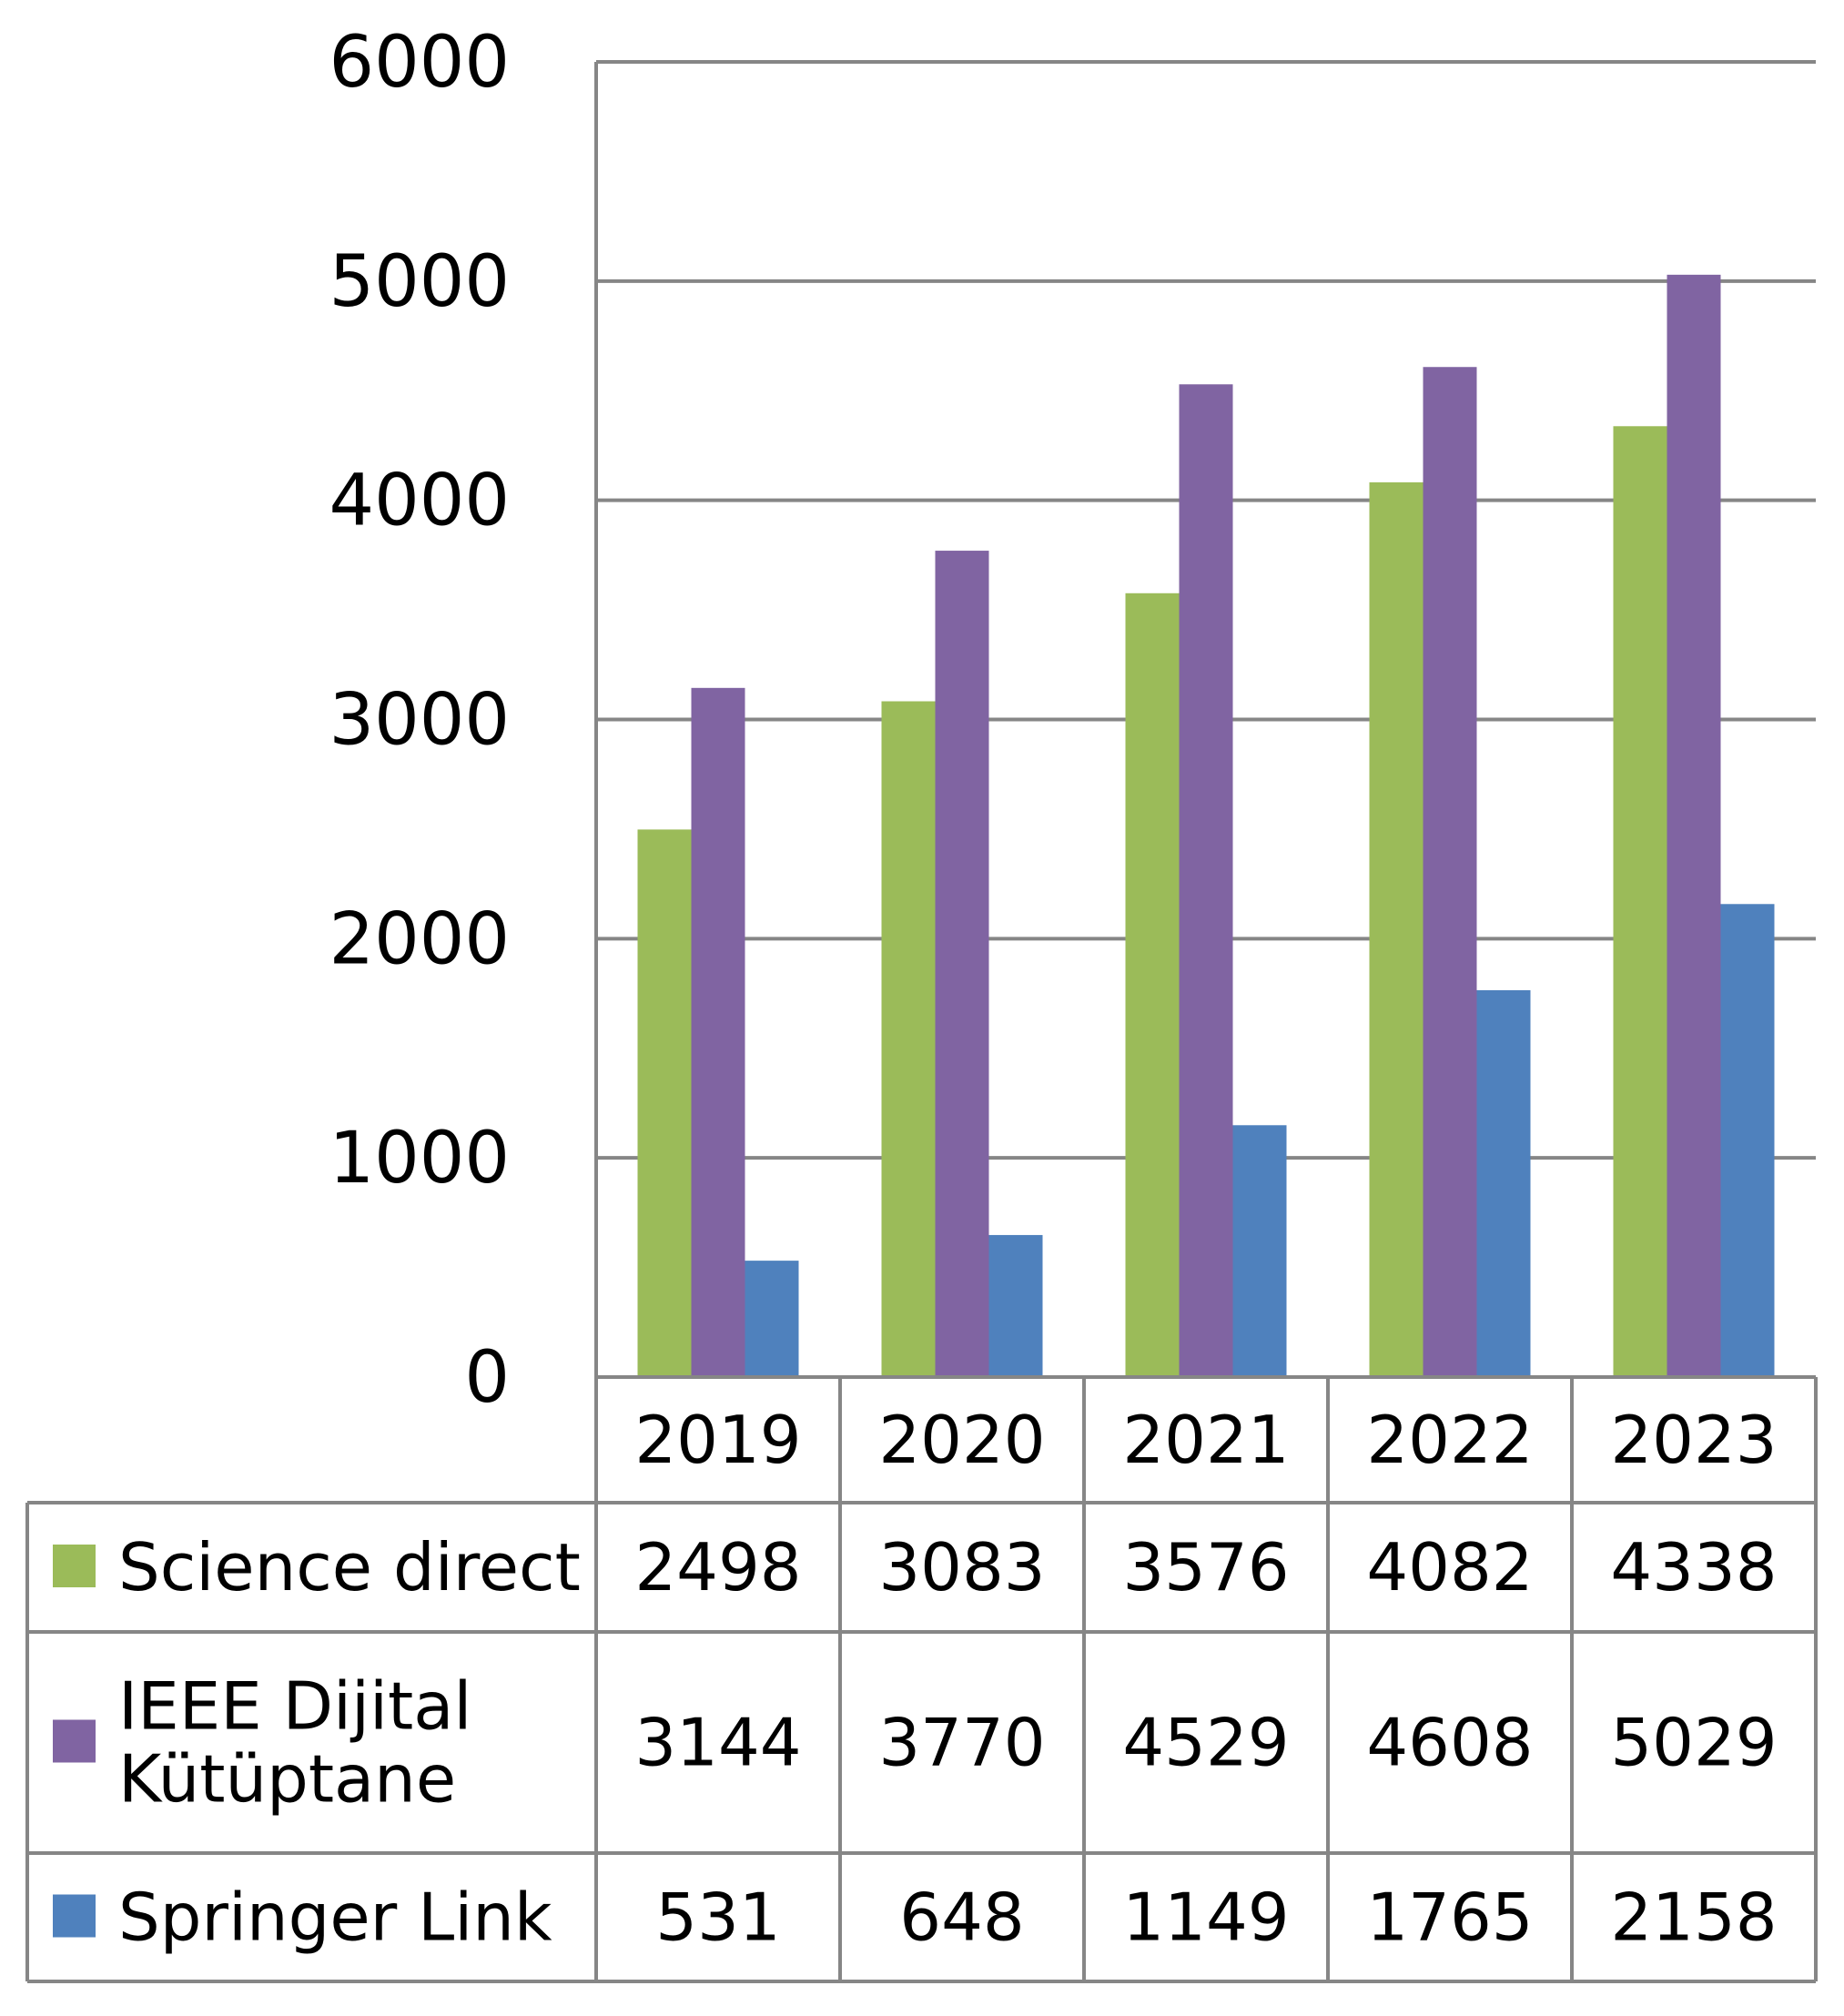 The height and width of the screenshot is (2016, 1844). What do you see at coordinates (419, 282) in the screenshot?
I see `y-tick-label: 5000` at bounding box center [419, 282].